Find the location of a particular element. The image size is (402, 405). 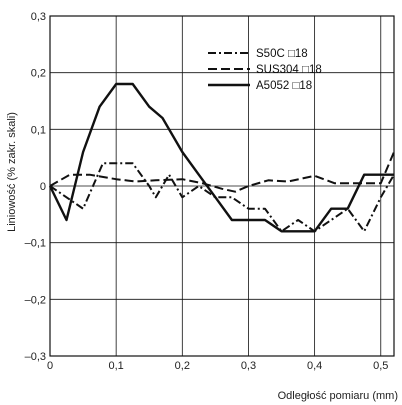

y-axis-label: Liniowość (% zakr. skali) is located at coordinates (12, 172).